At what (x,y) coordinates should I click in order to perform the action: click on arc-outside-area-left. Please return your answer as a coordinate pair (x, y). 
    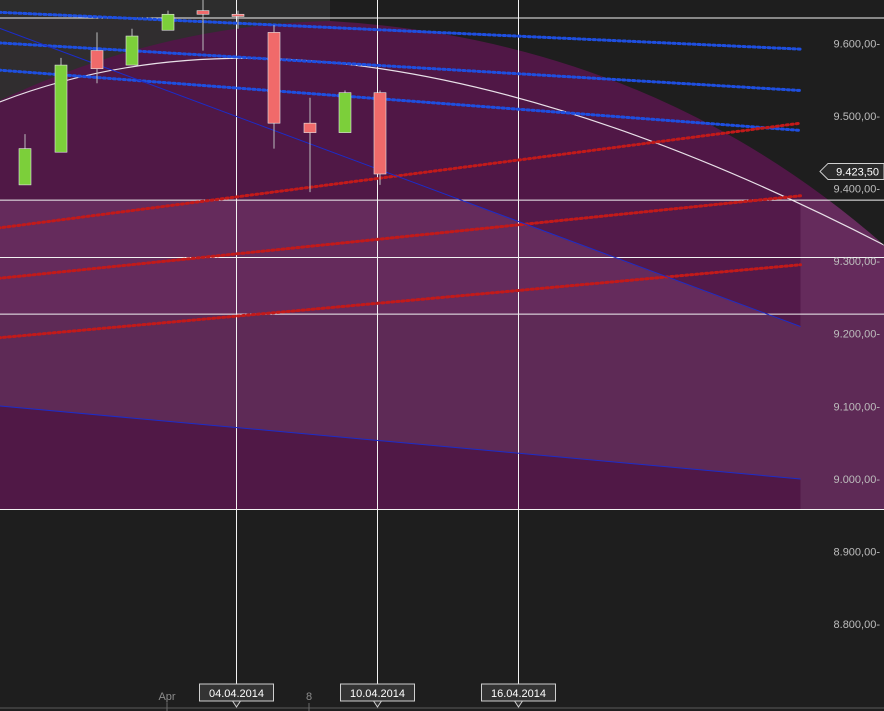
    Looking at the image, I should click on (165, 50).